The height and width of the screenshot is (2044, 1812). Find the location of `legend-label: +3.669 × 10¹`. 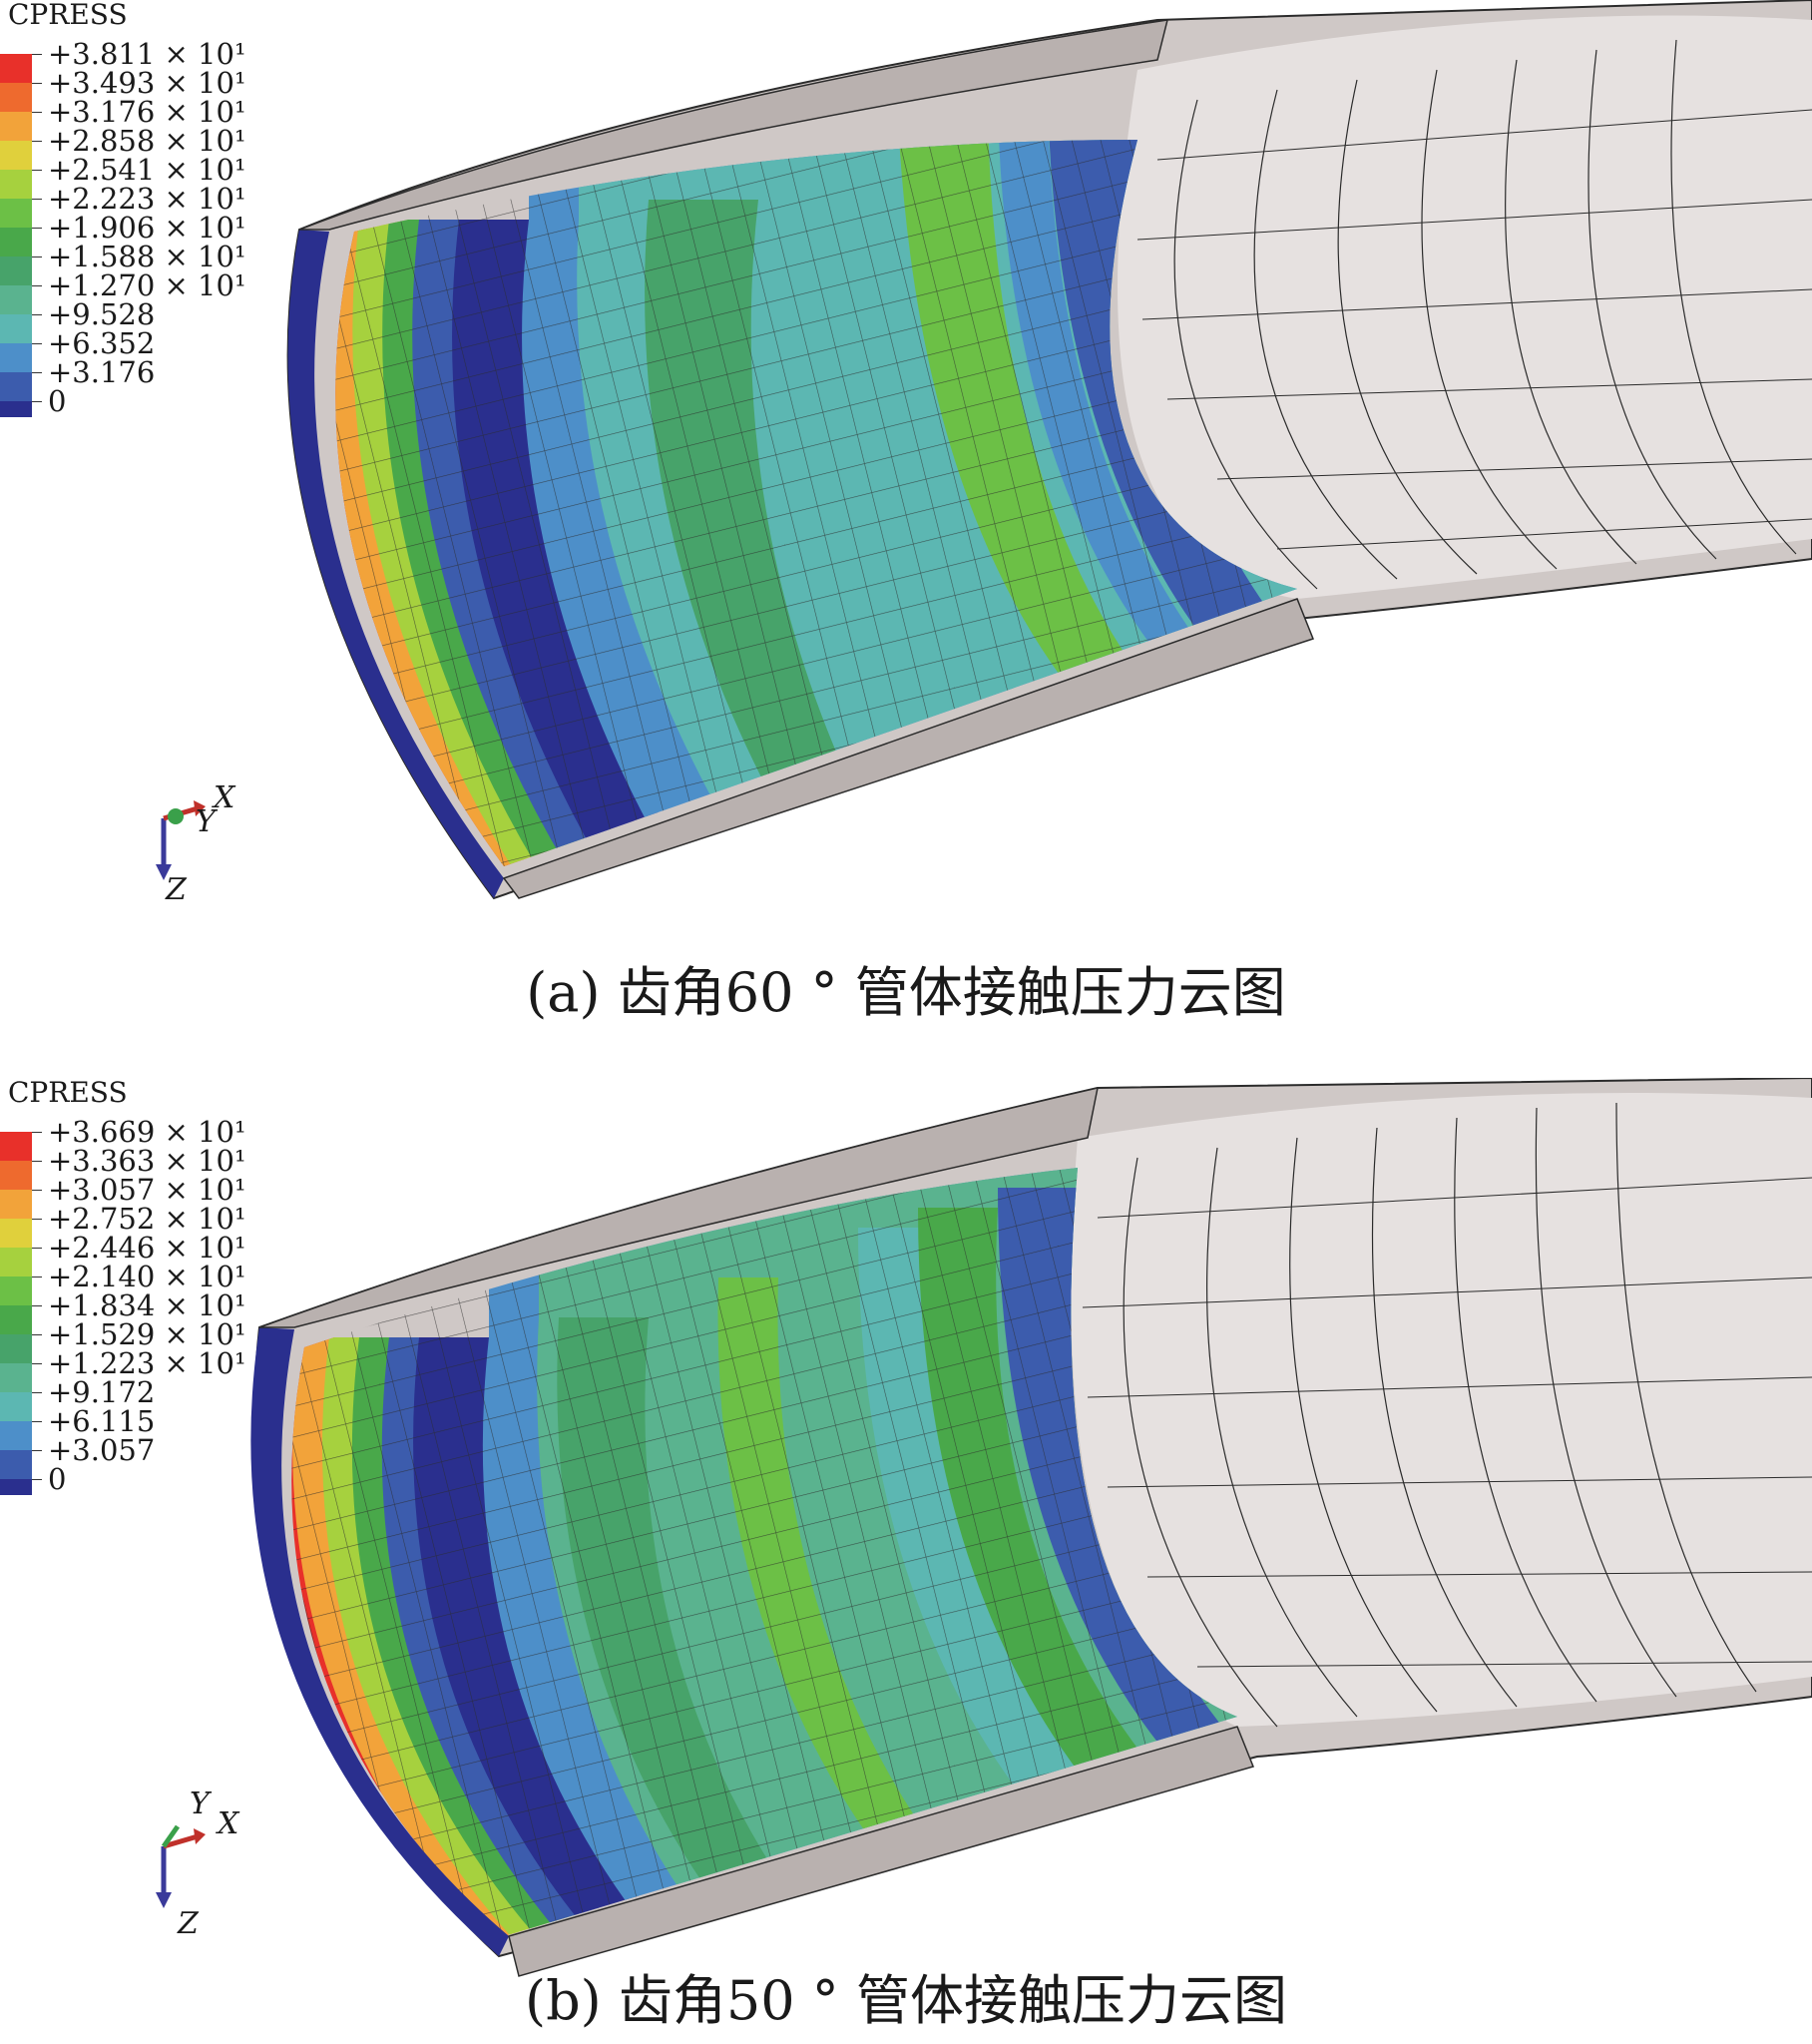

legend-label: +3.669 × 10¹ is located at coordinates (147, 1132).